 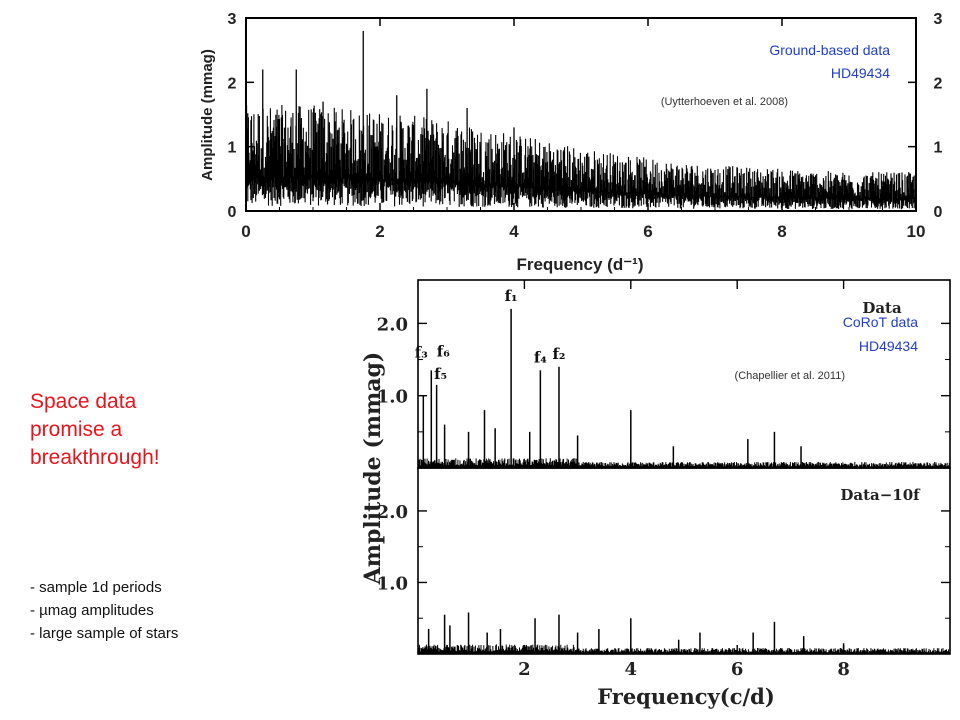 What do you see at coordinates (92, 610) in the screenshot?
I see `bullet-item: - µmag amplitudes` at bounding box center [92, 610].